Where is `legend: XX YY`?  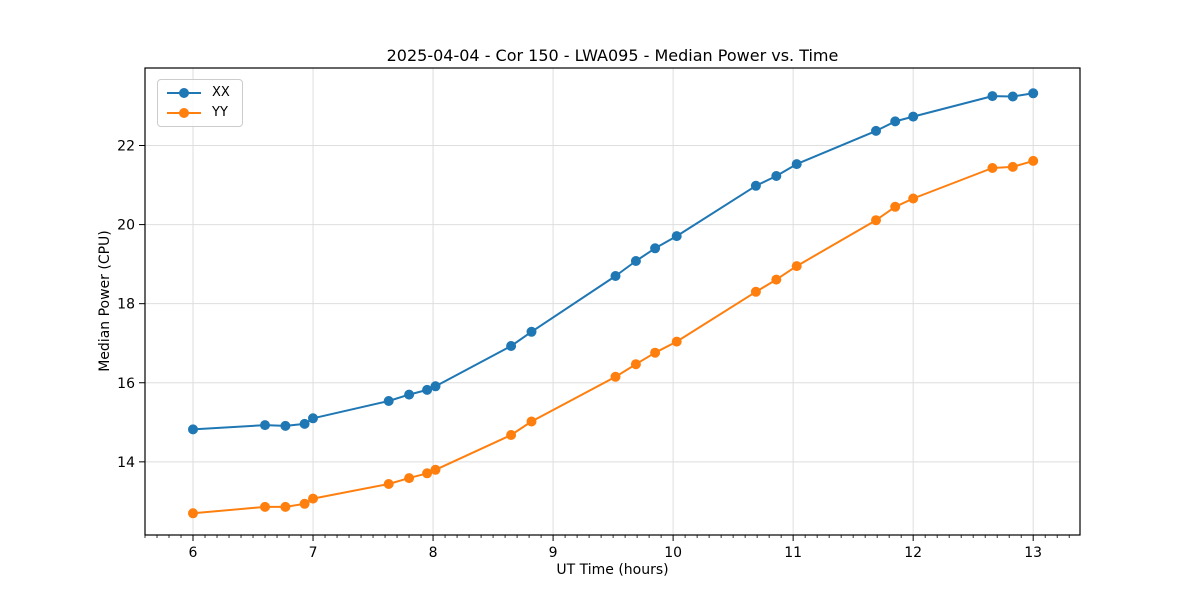 legend: XX YY is located at coordinates (200, 103).